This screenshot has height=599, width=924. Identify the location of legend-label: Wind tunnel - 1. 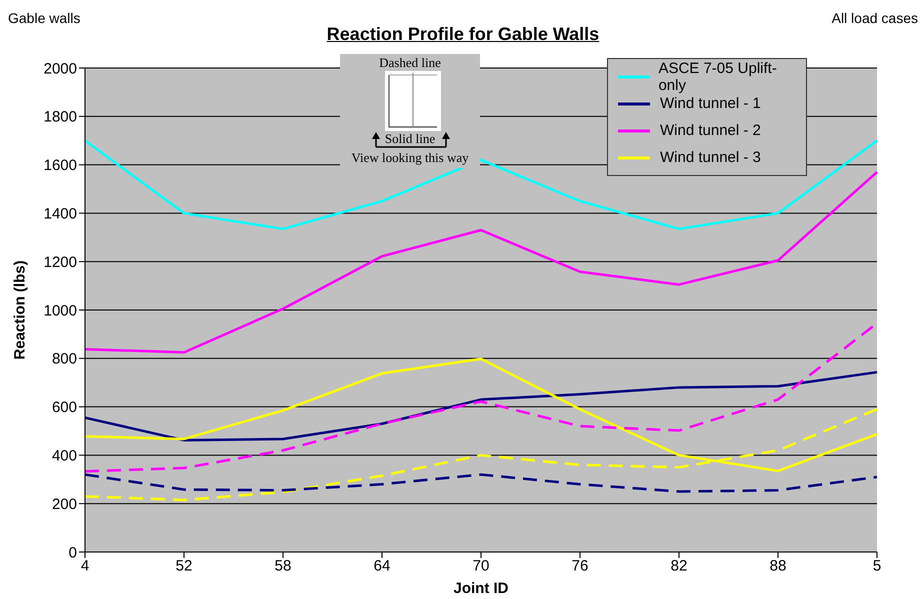
(710, 103).